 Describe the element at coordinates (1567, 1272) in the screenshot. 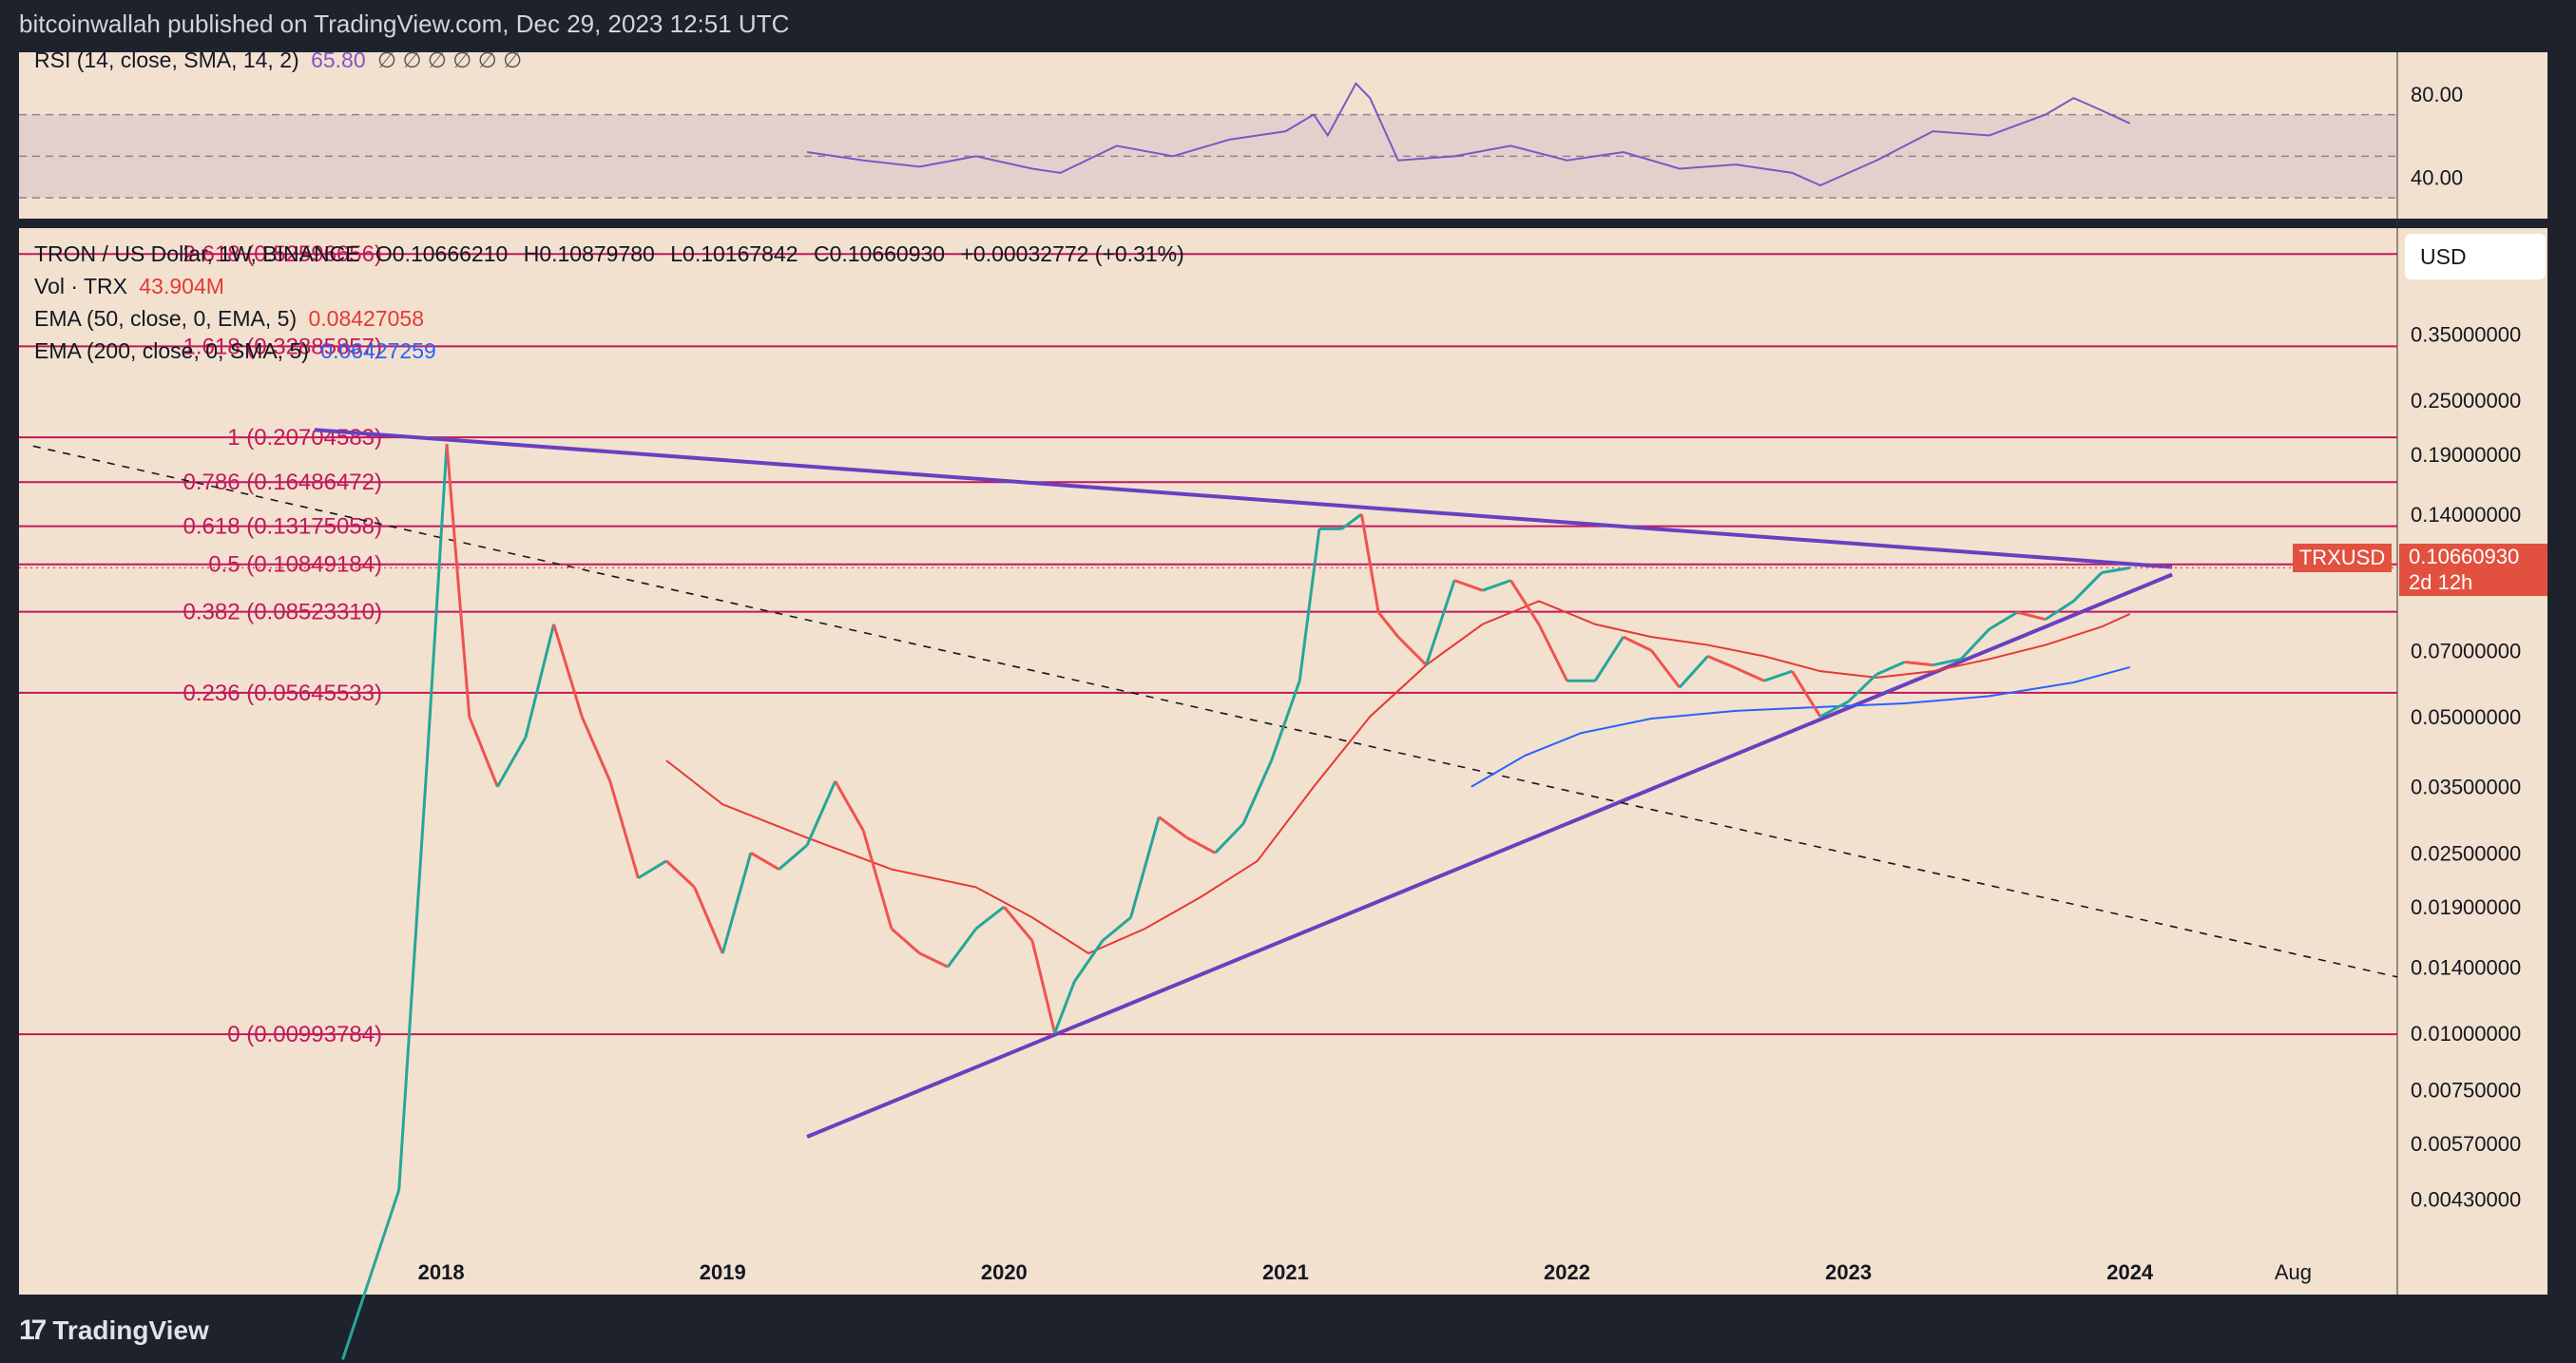

I see `time-tick-label: 2022` at that location.